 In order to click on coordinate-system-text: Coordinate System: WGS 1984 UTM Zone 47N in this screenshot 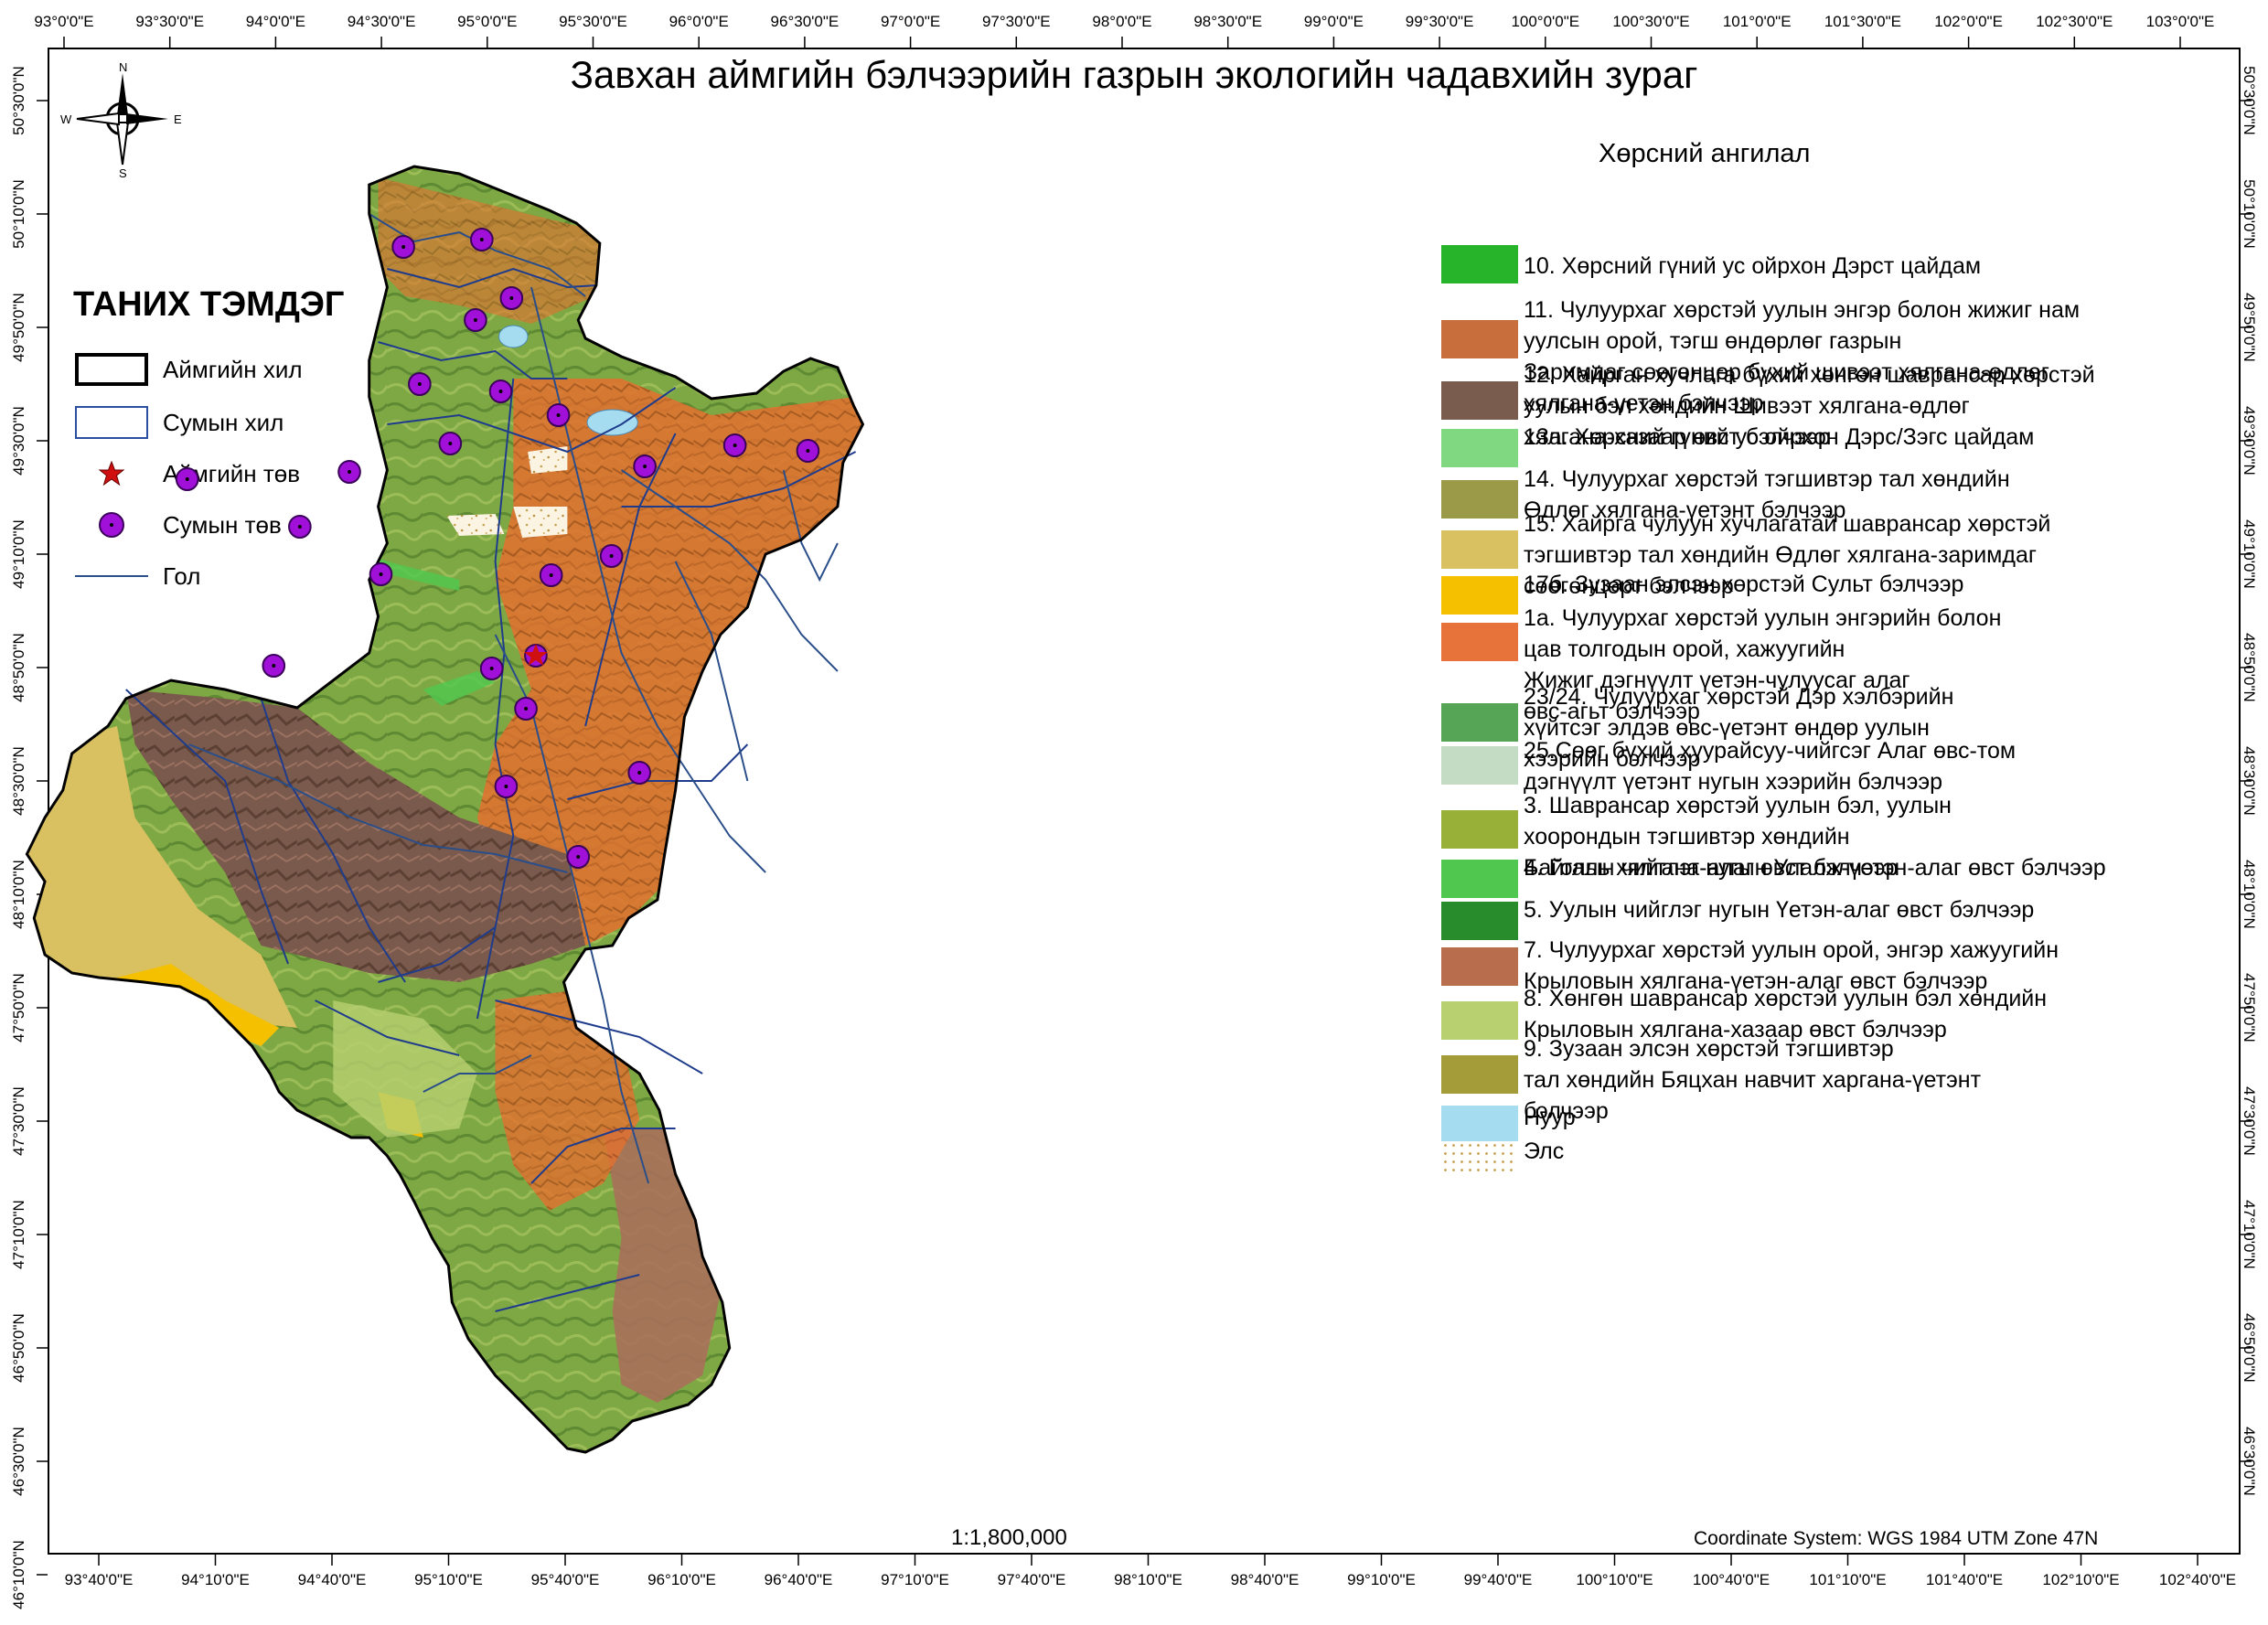, I will do `click(1896, 1539)`.